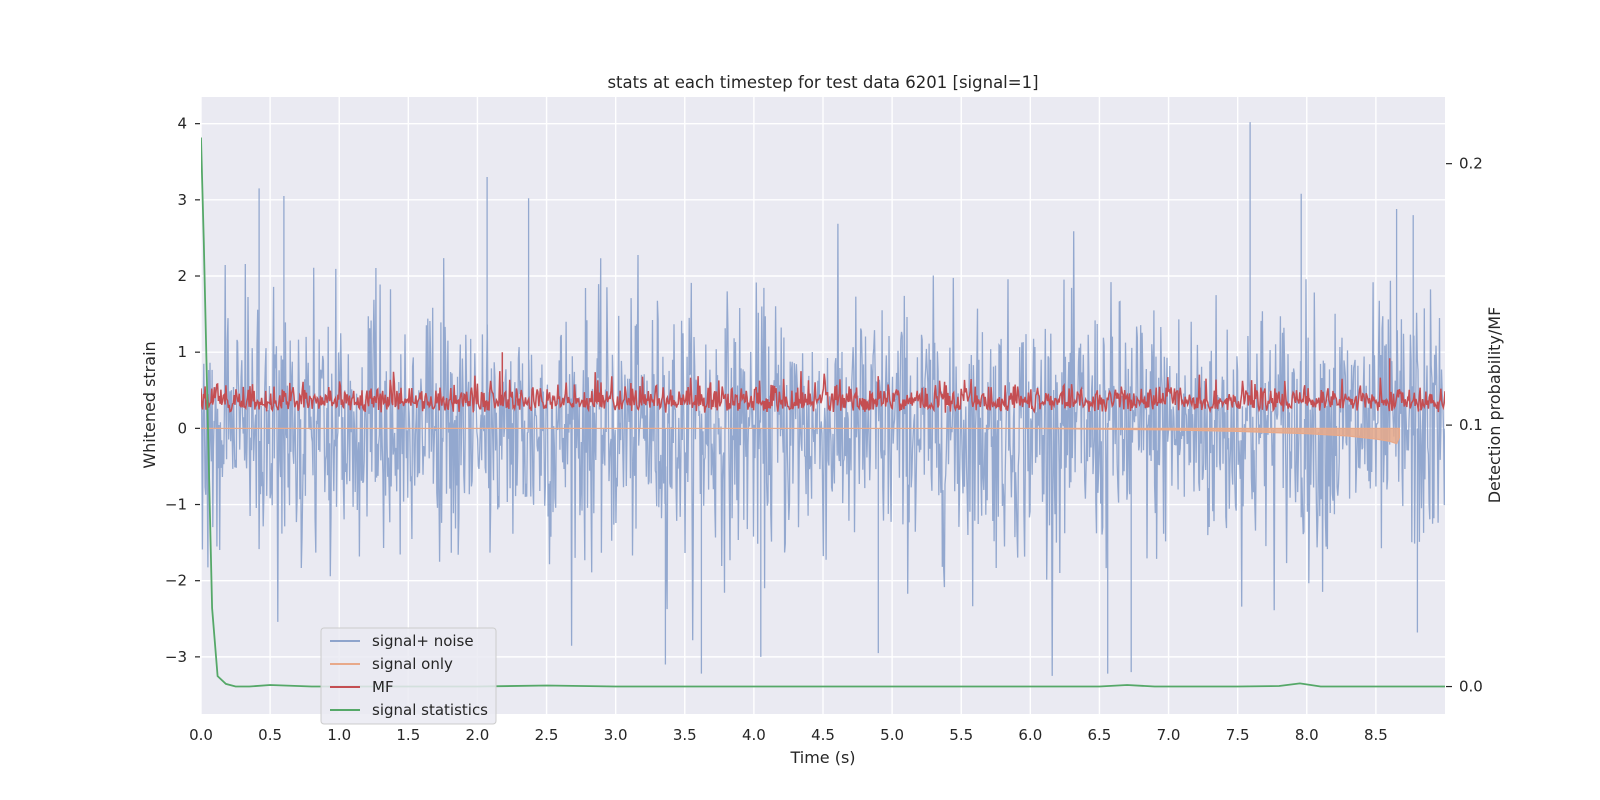  I want to click on x-tick-label: 2.5, so click(547, 735).